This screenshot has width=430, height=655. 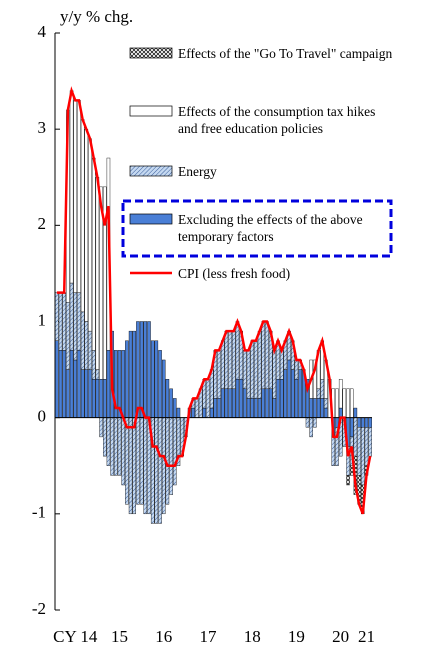 What do you see at coordinates (39, 512) in the screenshot?
I see `y-tick-label: -1` at bounding box center [39, 512].